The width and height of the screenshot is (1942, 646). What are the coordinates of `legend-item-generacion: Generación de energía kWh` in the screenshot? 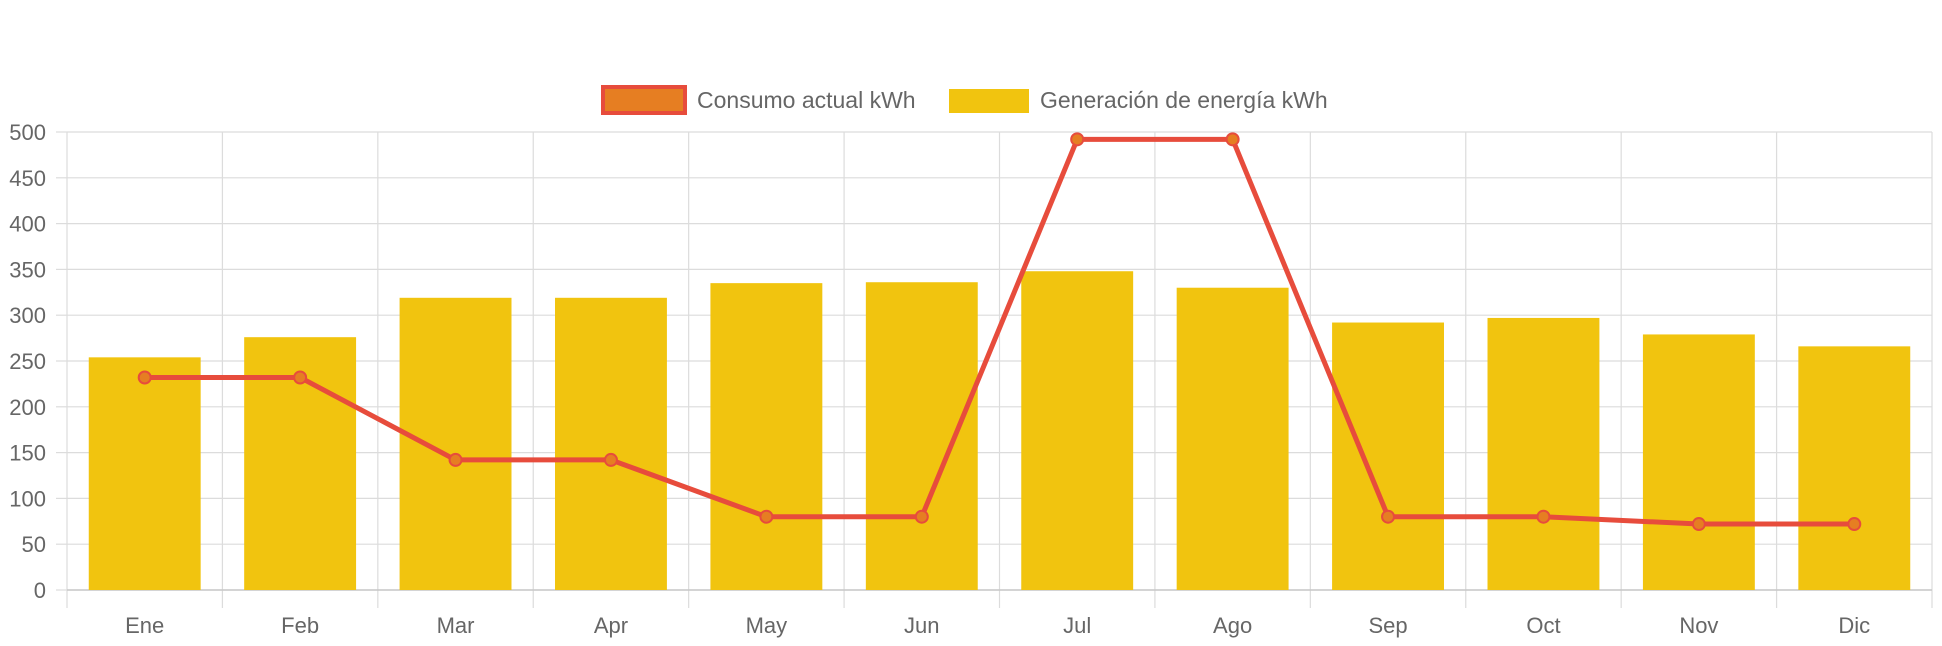 It's located at (1138, 100).